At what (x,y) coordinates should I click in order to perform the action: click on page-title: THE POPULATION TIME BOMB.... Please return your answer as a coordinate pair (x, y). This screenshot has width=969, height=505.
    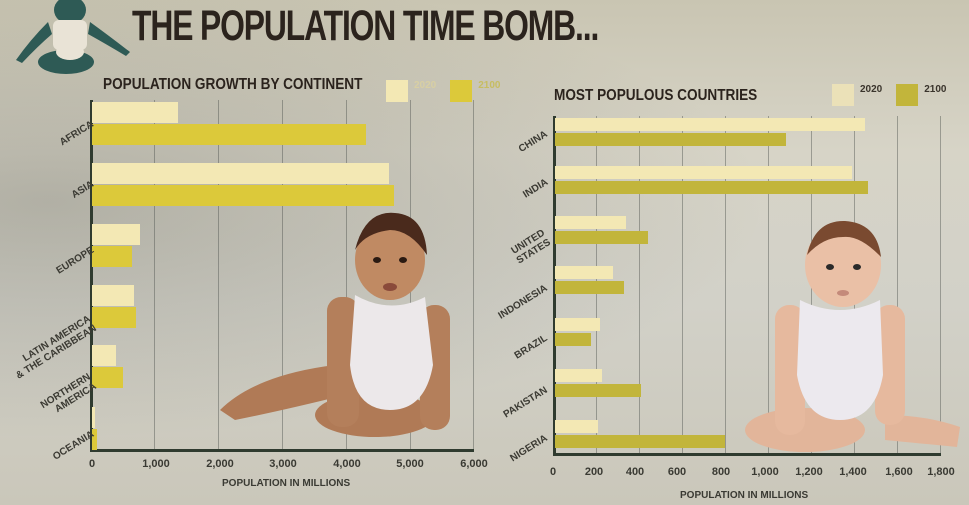
    Looking at the image, I should click on (365, 26).